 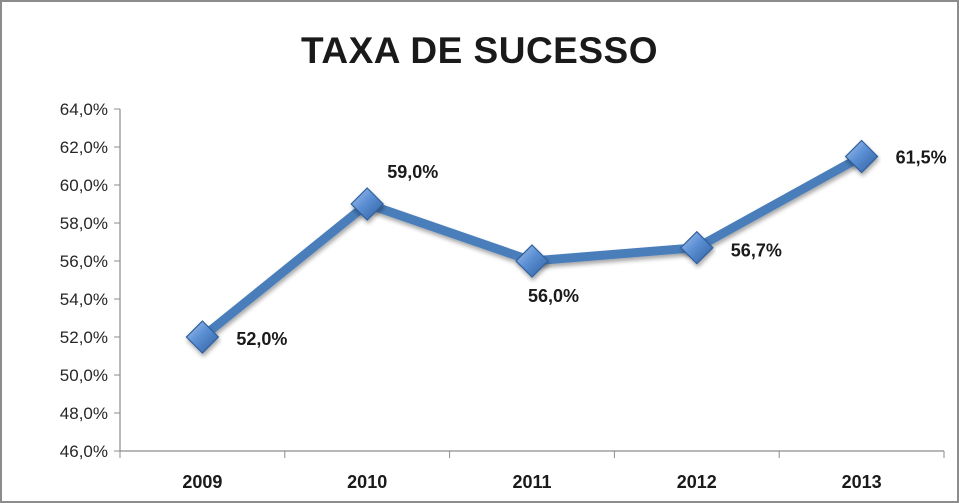 What do you see at coordinates (84, 147) in the screenshot?
I see `y-tick-label: 62,0%` at bounding box center [84, 147].